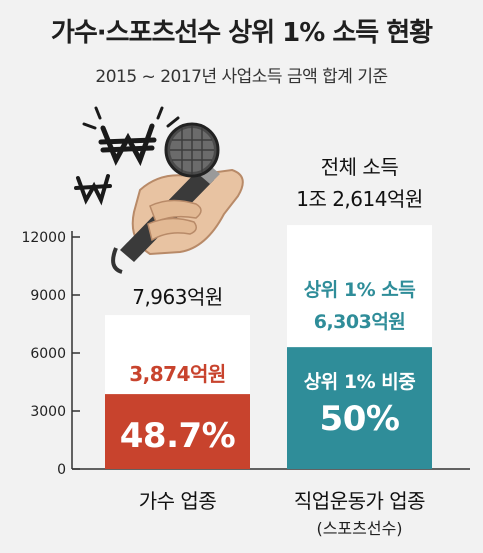  Describe the element at coordinates (177, 436) in the screenshot. I see `singer-share-label: 48.7%` at that location.